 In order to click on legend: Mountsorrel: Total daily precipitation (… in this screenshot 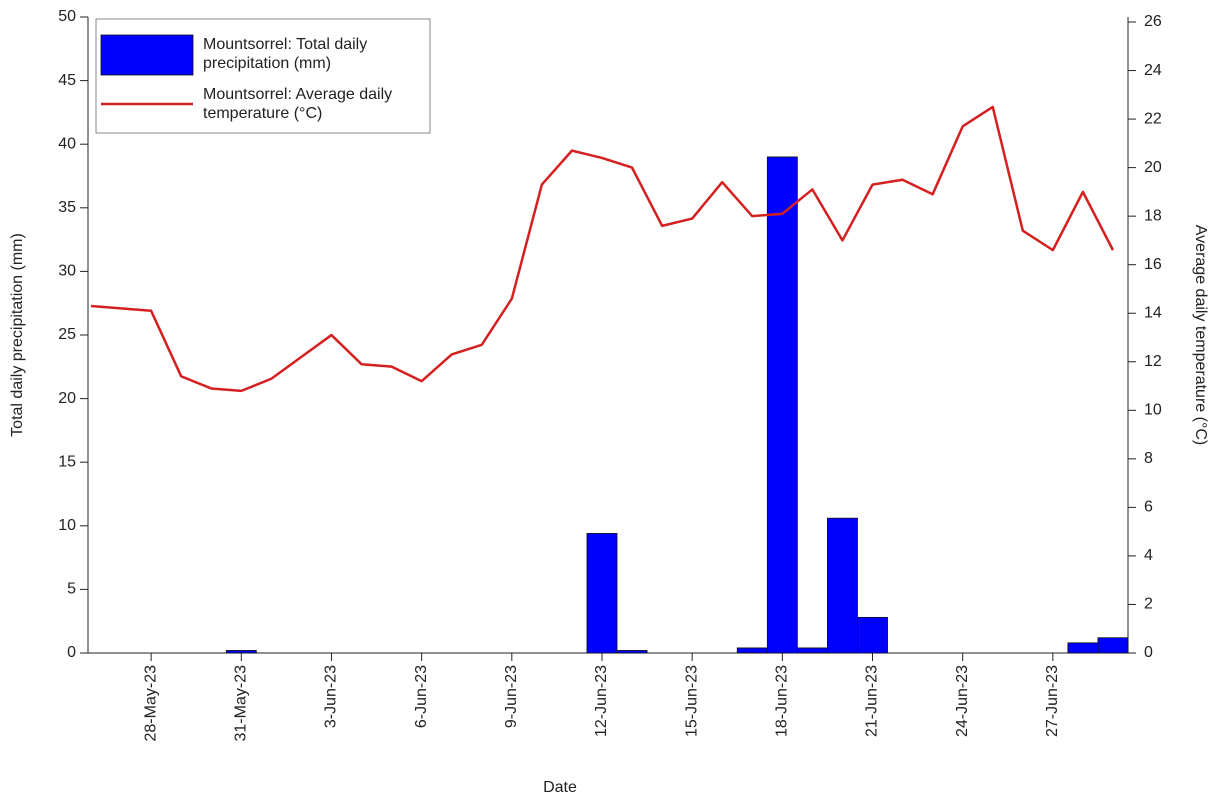, I will do `click(263, 76)`.